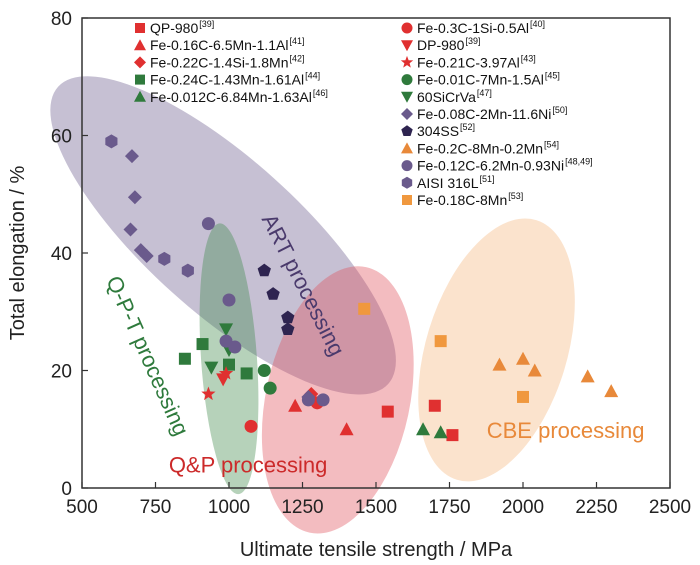 The width and height of the screenshot is (700, 565). I want to click on legend-ref-aisi-316l: [51], so click(487, 179).